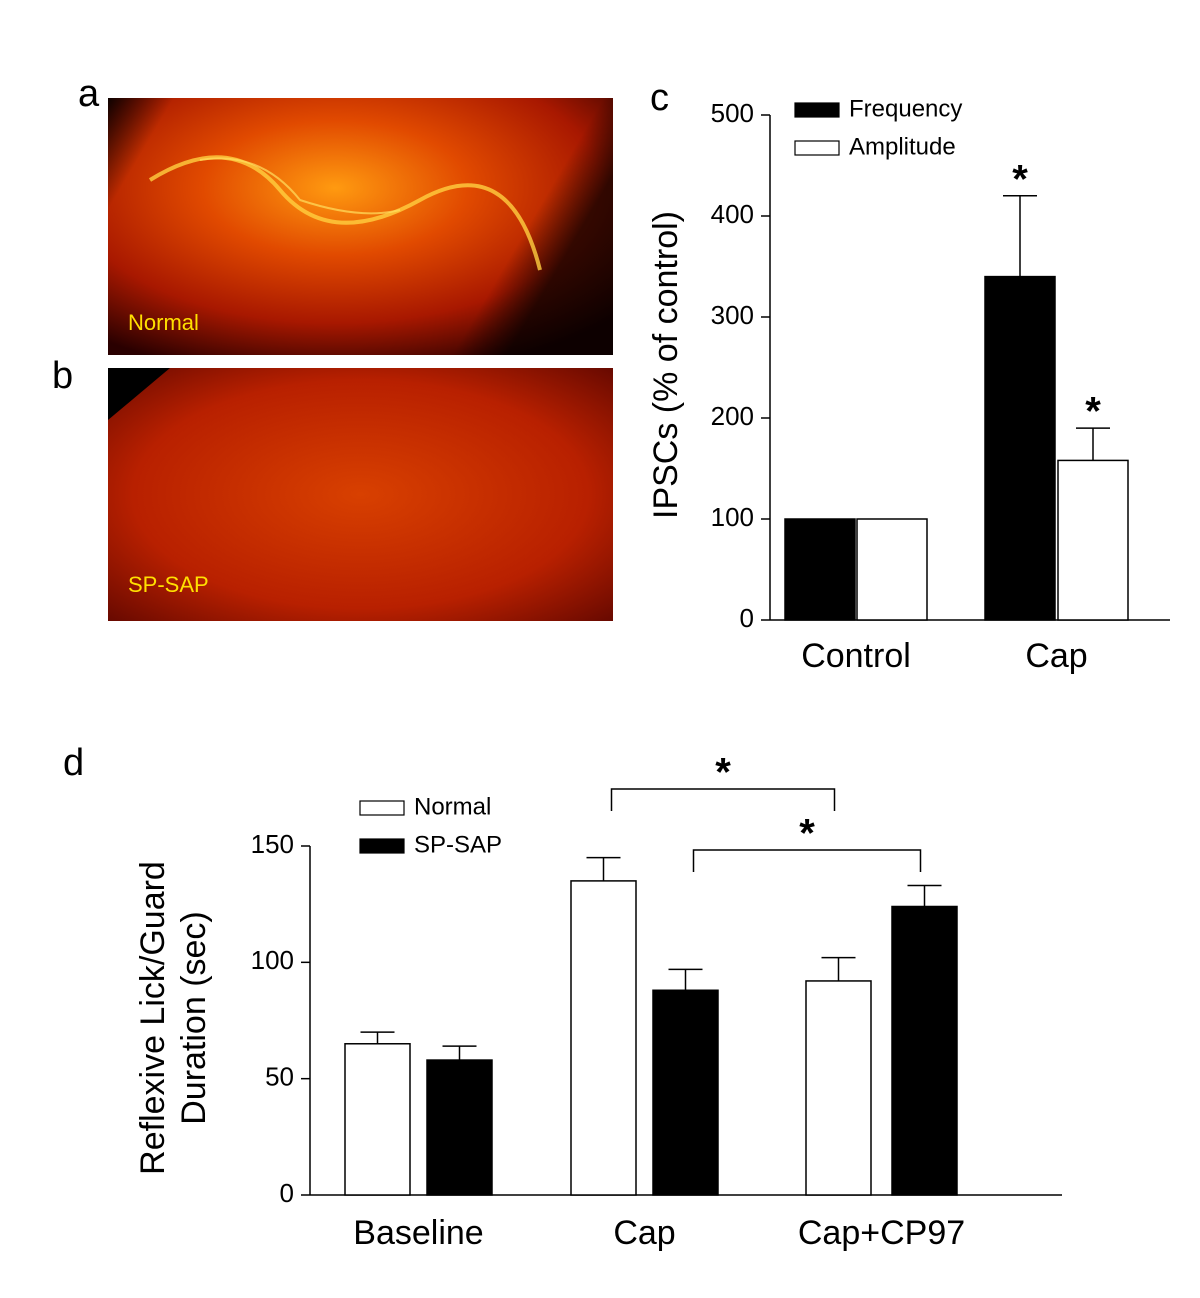 This screenshot has height=1298, width=1200. What do you see at coordinates (279, 1077) in the screenshot?
I see `y-tick-label: 50` at bounding box center [279, 1077].